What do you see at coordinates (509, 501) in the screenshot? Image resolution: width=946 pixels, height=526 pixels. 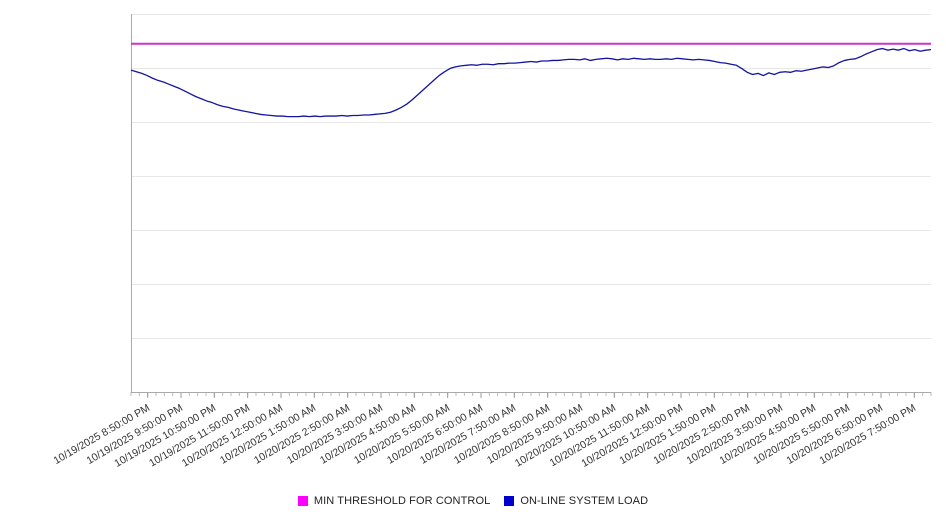 I see `legend-swatch-blue` at bounding box center [509, 501].